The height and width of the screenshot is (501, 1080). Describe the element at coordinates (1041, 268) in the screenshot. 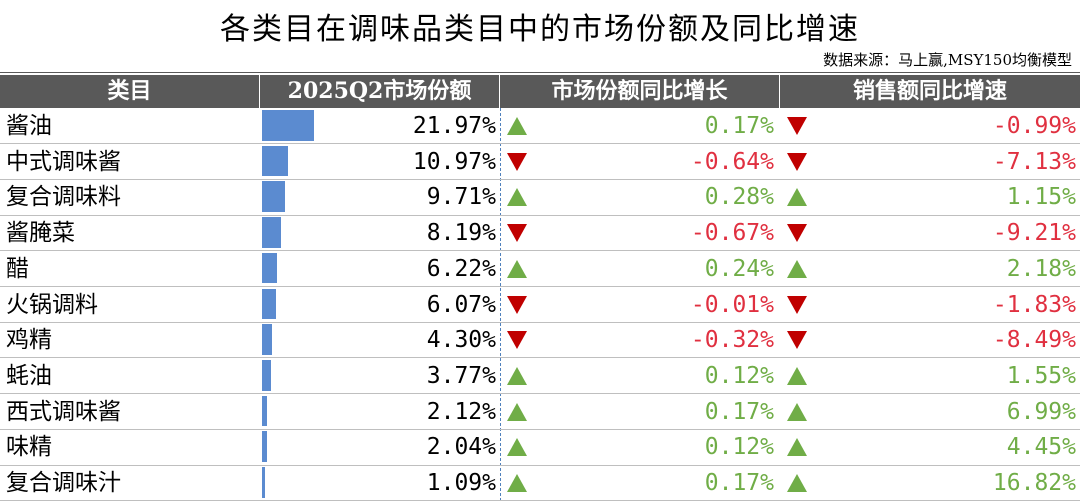

I see `sales-change: 2.18%` at that location.